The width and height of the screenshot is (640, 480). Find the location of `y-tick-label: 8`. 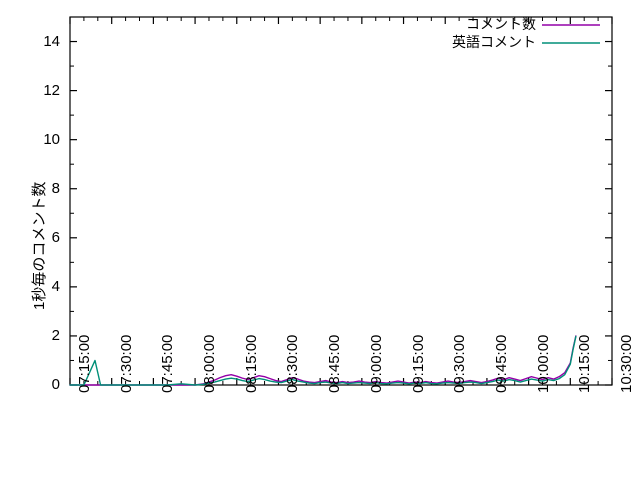

y-tick-label: 8 is located at coordinates (55, 188).